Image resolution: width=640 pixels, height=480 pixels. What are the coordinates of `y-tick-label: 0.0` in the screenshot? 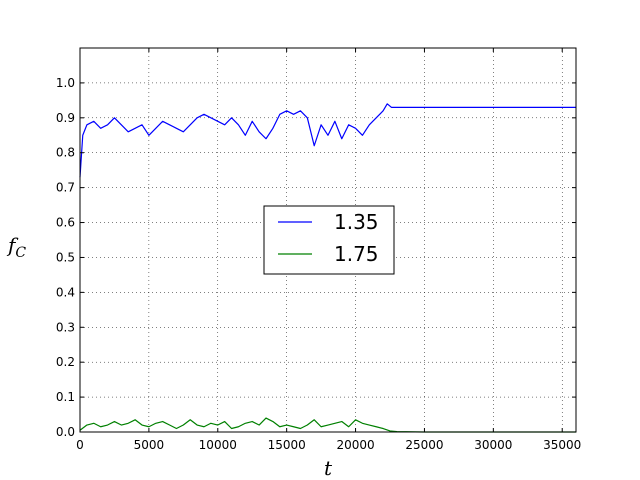 It's located at (65, 432).